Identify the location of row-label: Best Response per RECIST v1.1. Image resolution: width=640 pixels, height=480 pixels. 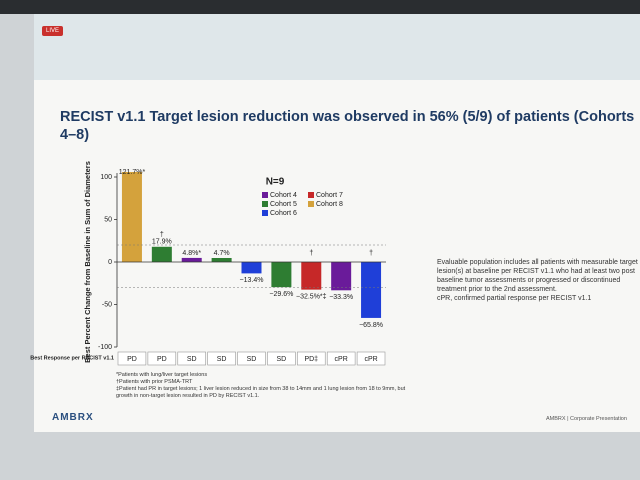
(72, 358).